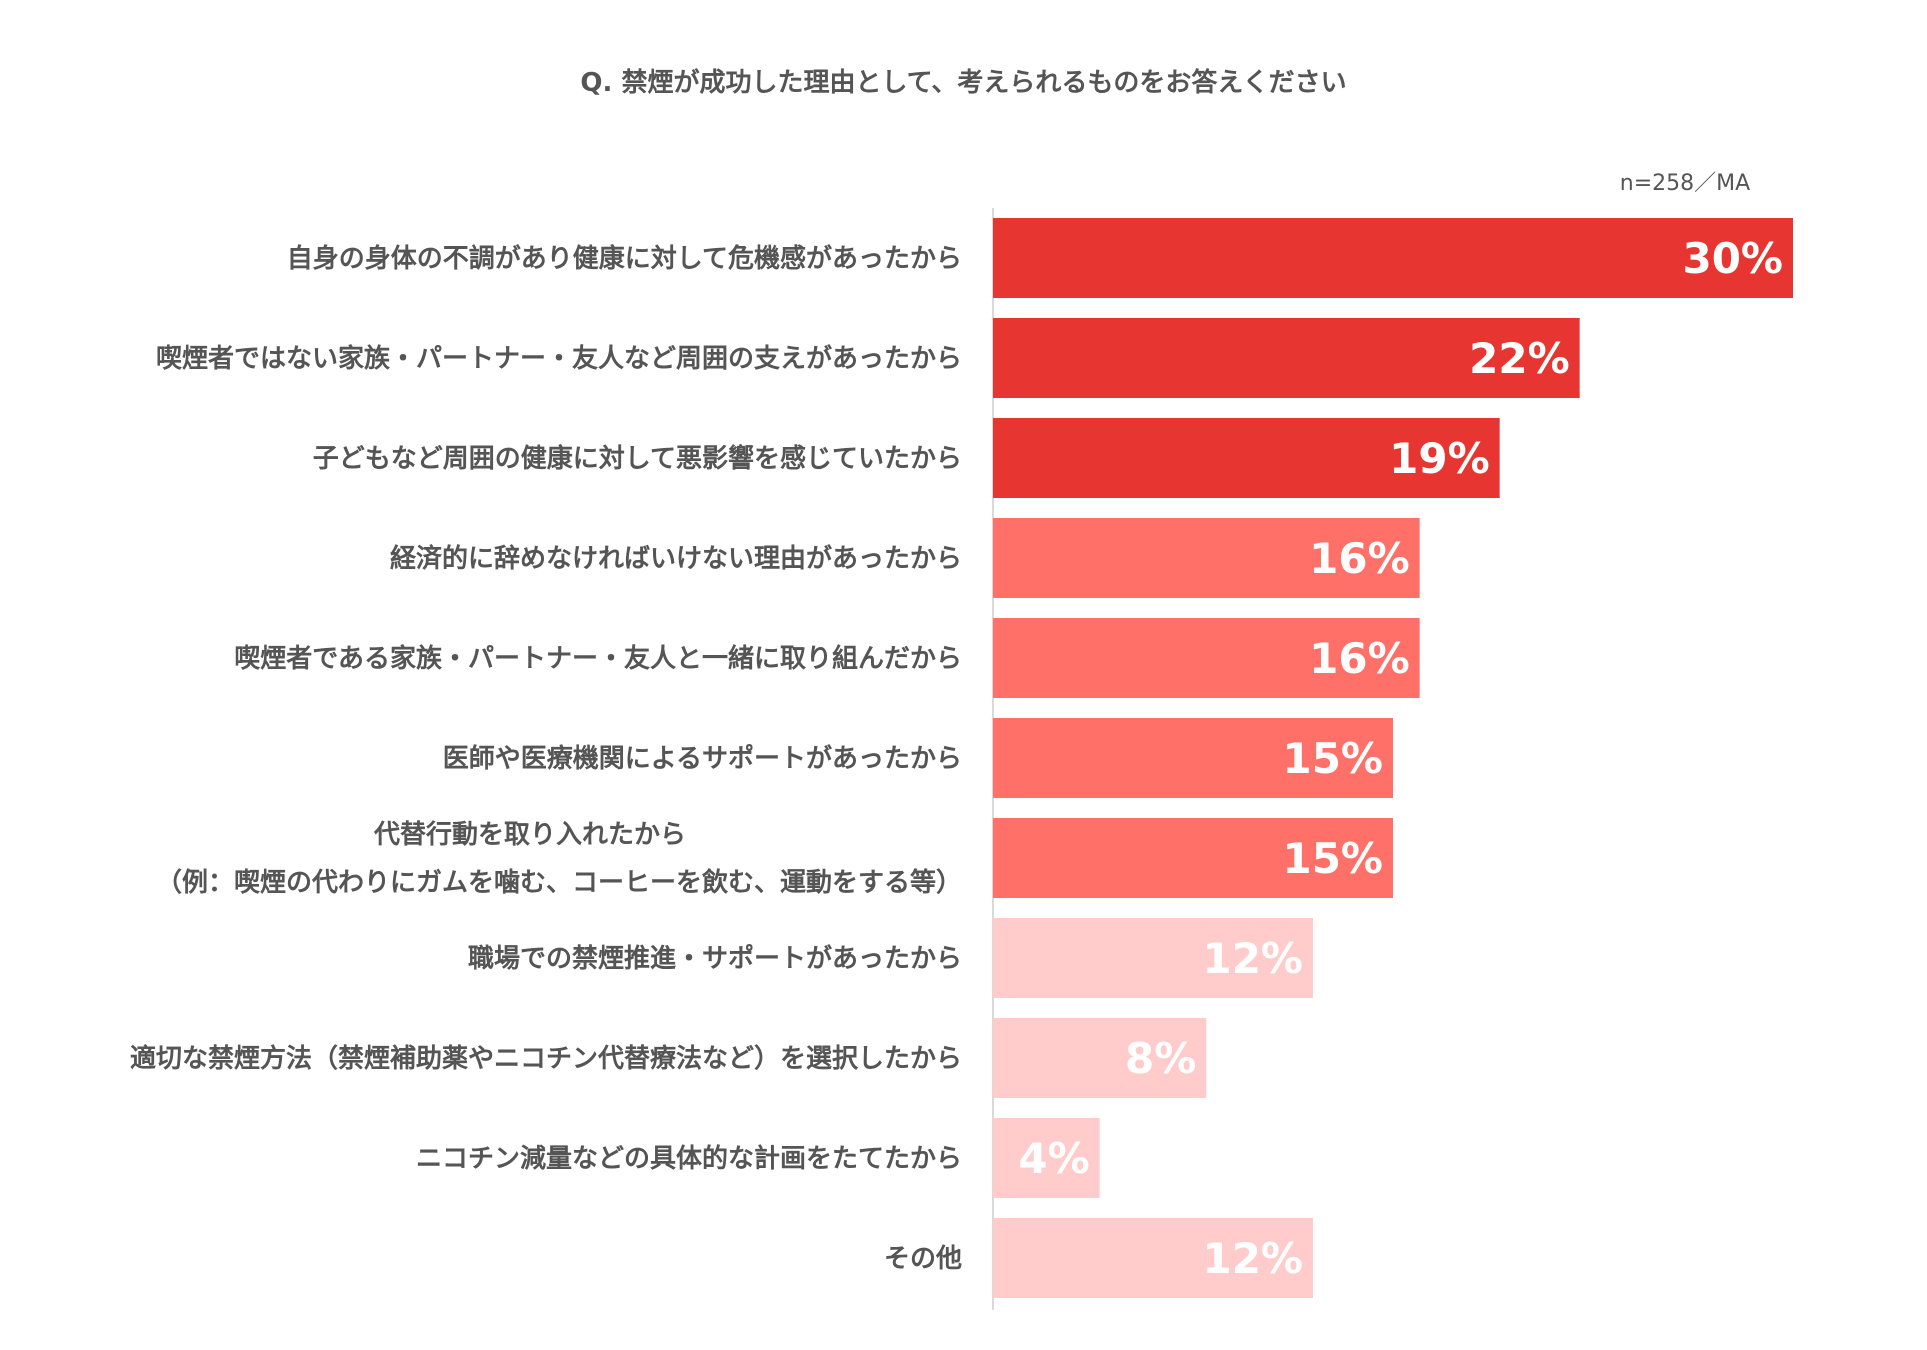 The height and width of the screenshot is (1350, 1927). Describe the element at coordinates (559, 358) in the screenshot. I see `category-label-1: 喫煙者ではない家族・パートナー・友人など周囲の支えがあったから` at that location.